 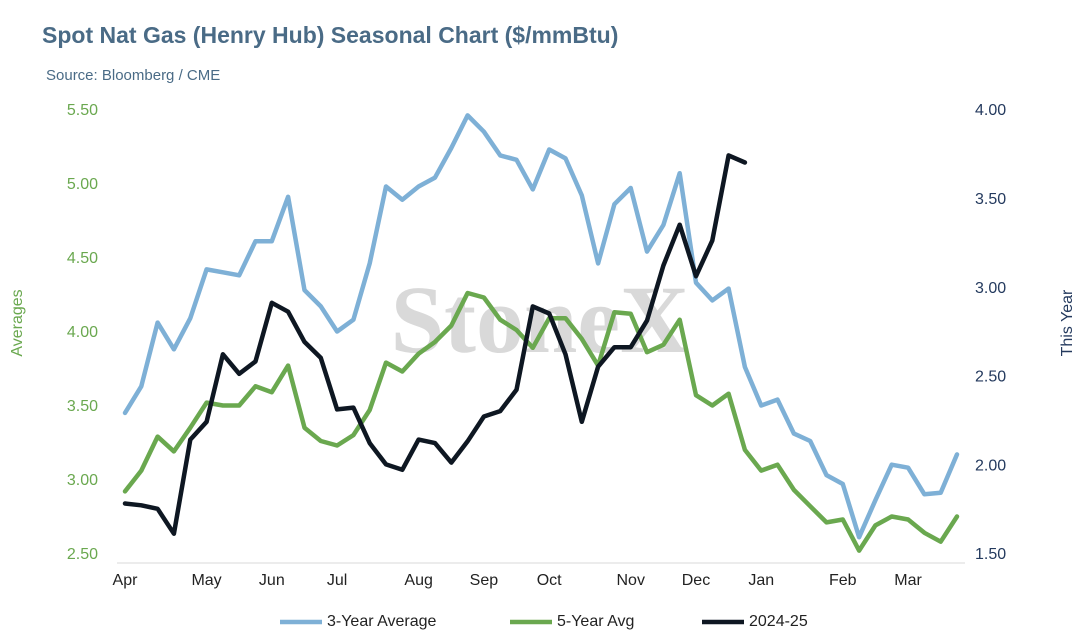 I want to click on x-tick-label: Feb, so click(x=843, y=580).